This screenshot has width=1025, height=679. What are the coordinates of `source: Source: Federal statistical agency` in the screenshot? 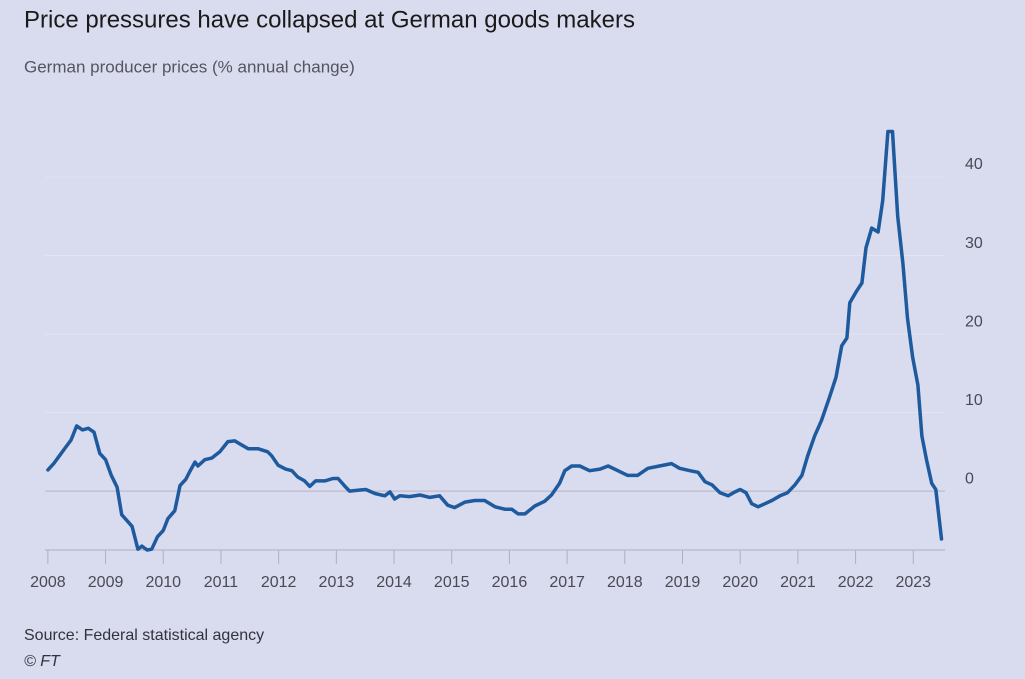 It's located at (144, 635).